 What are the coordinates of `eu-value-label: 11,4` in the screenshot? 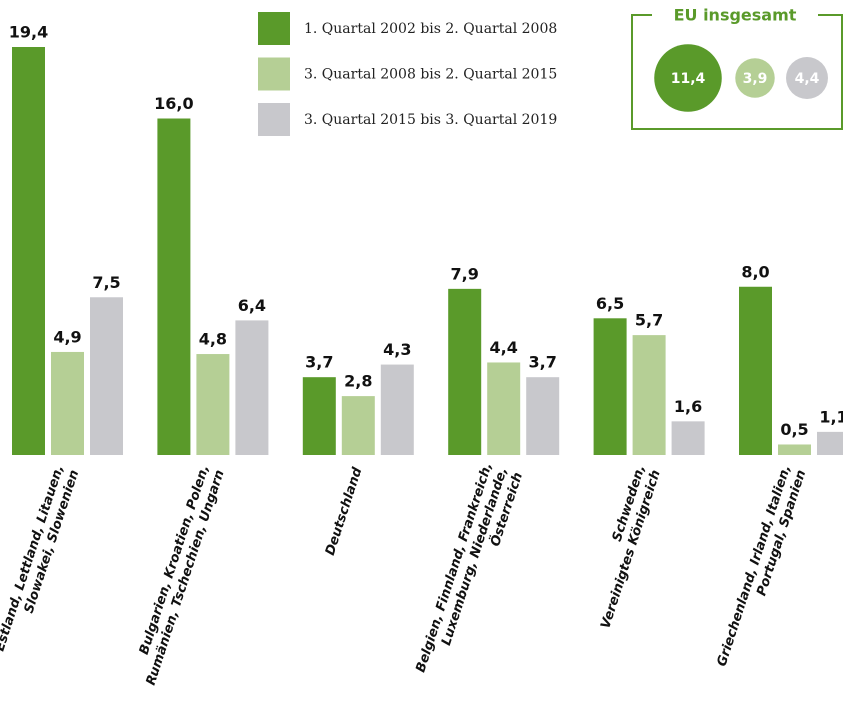 It's located at (688, 79).